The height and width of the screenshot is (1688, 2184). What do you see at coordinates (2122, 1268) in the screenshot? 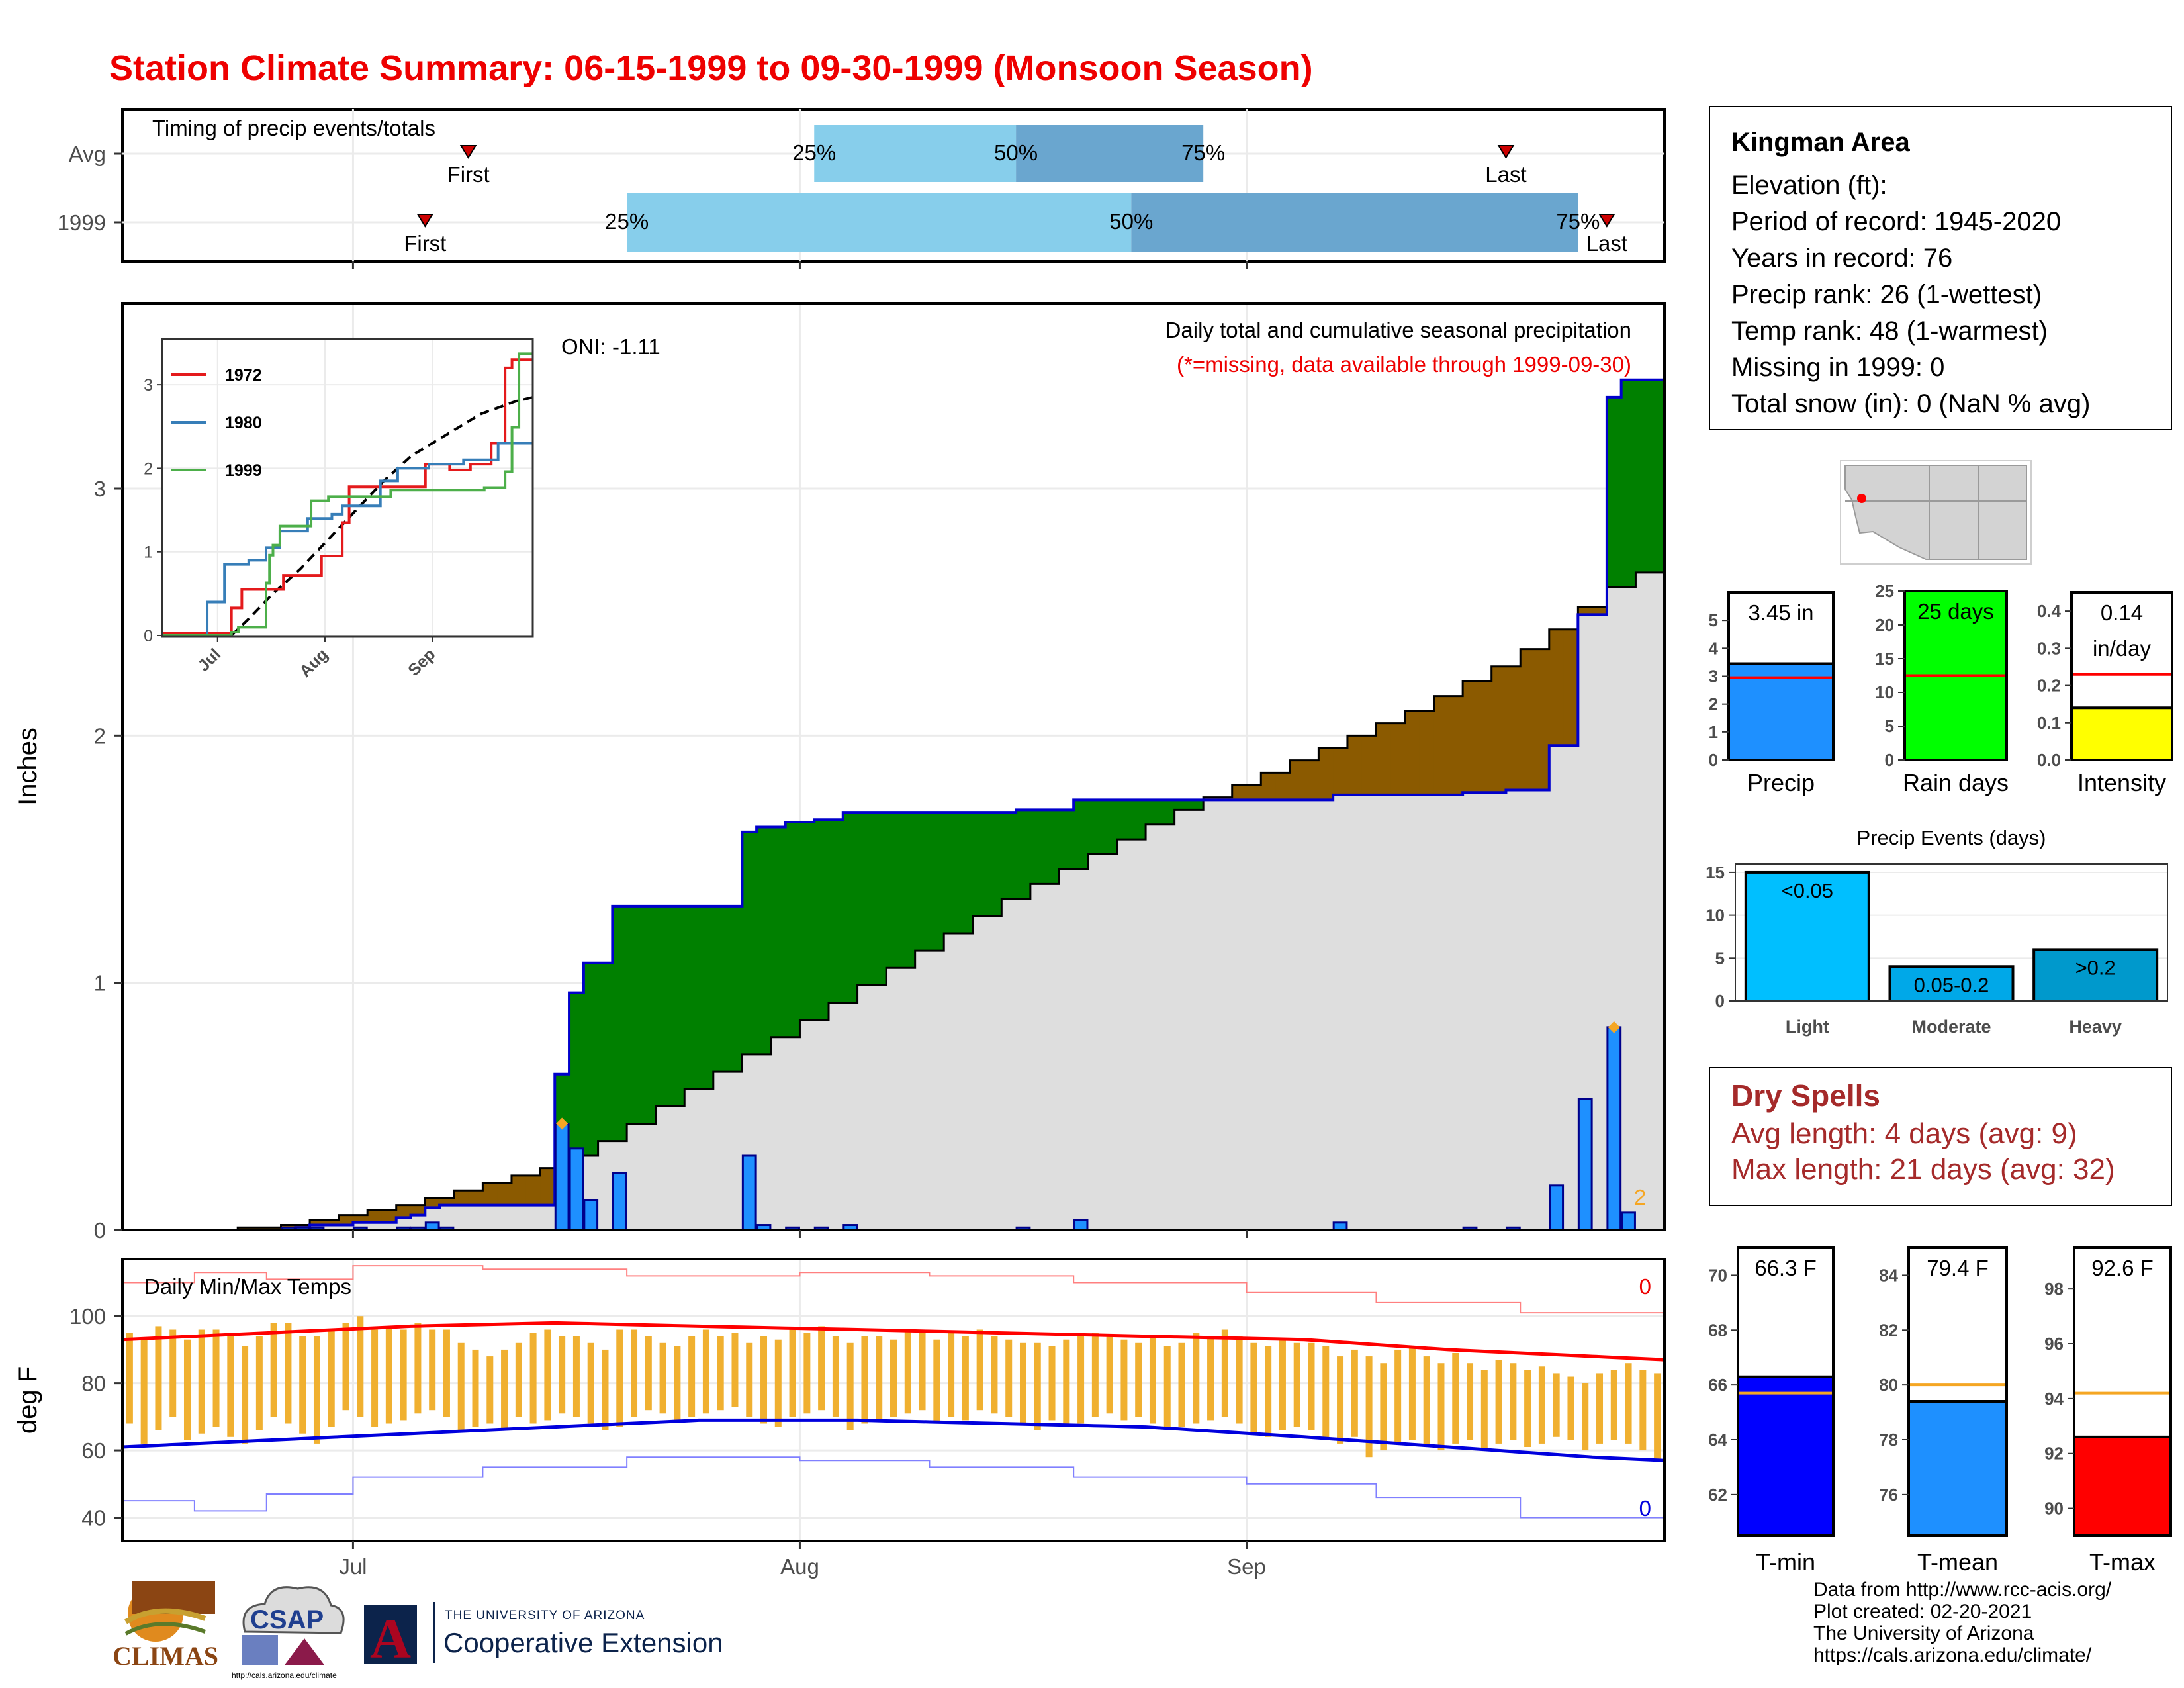
I see `tmax-value-label: 92.6 F` at bounding box center [2122, 1268].